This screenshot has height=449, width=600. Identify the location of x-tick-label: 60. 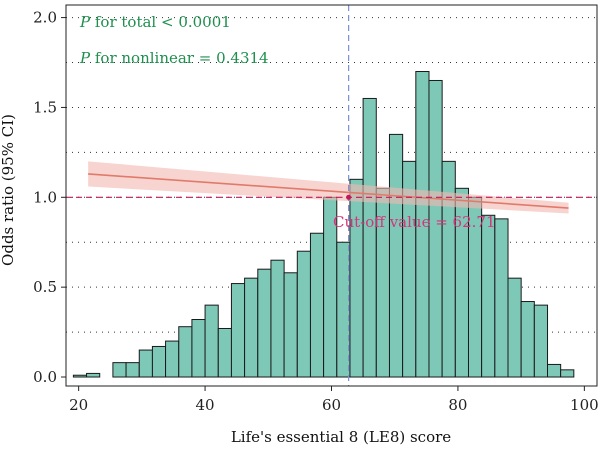
(331, 405).